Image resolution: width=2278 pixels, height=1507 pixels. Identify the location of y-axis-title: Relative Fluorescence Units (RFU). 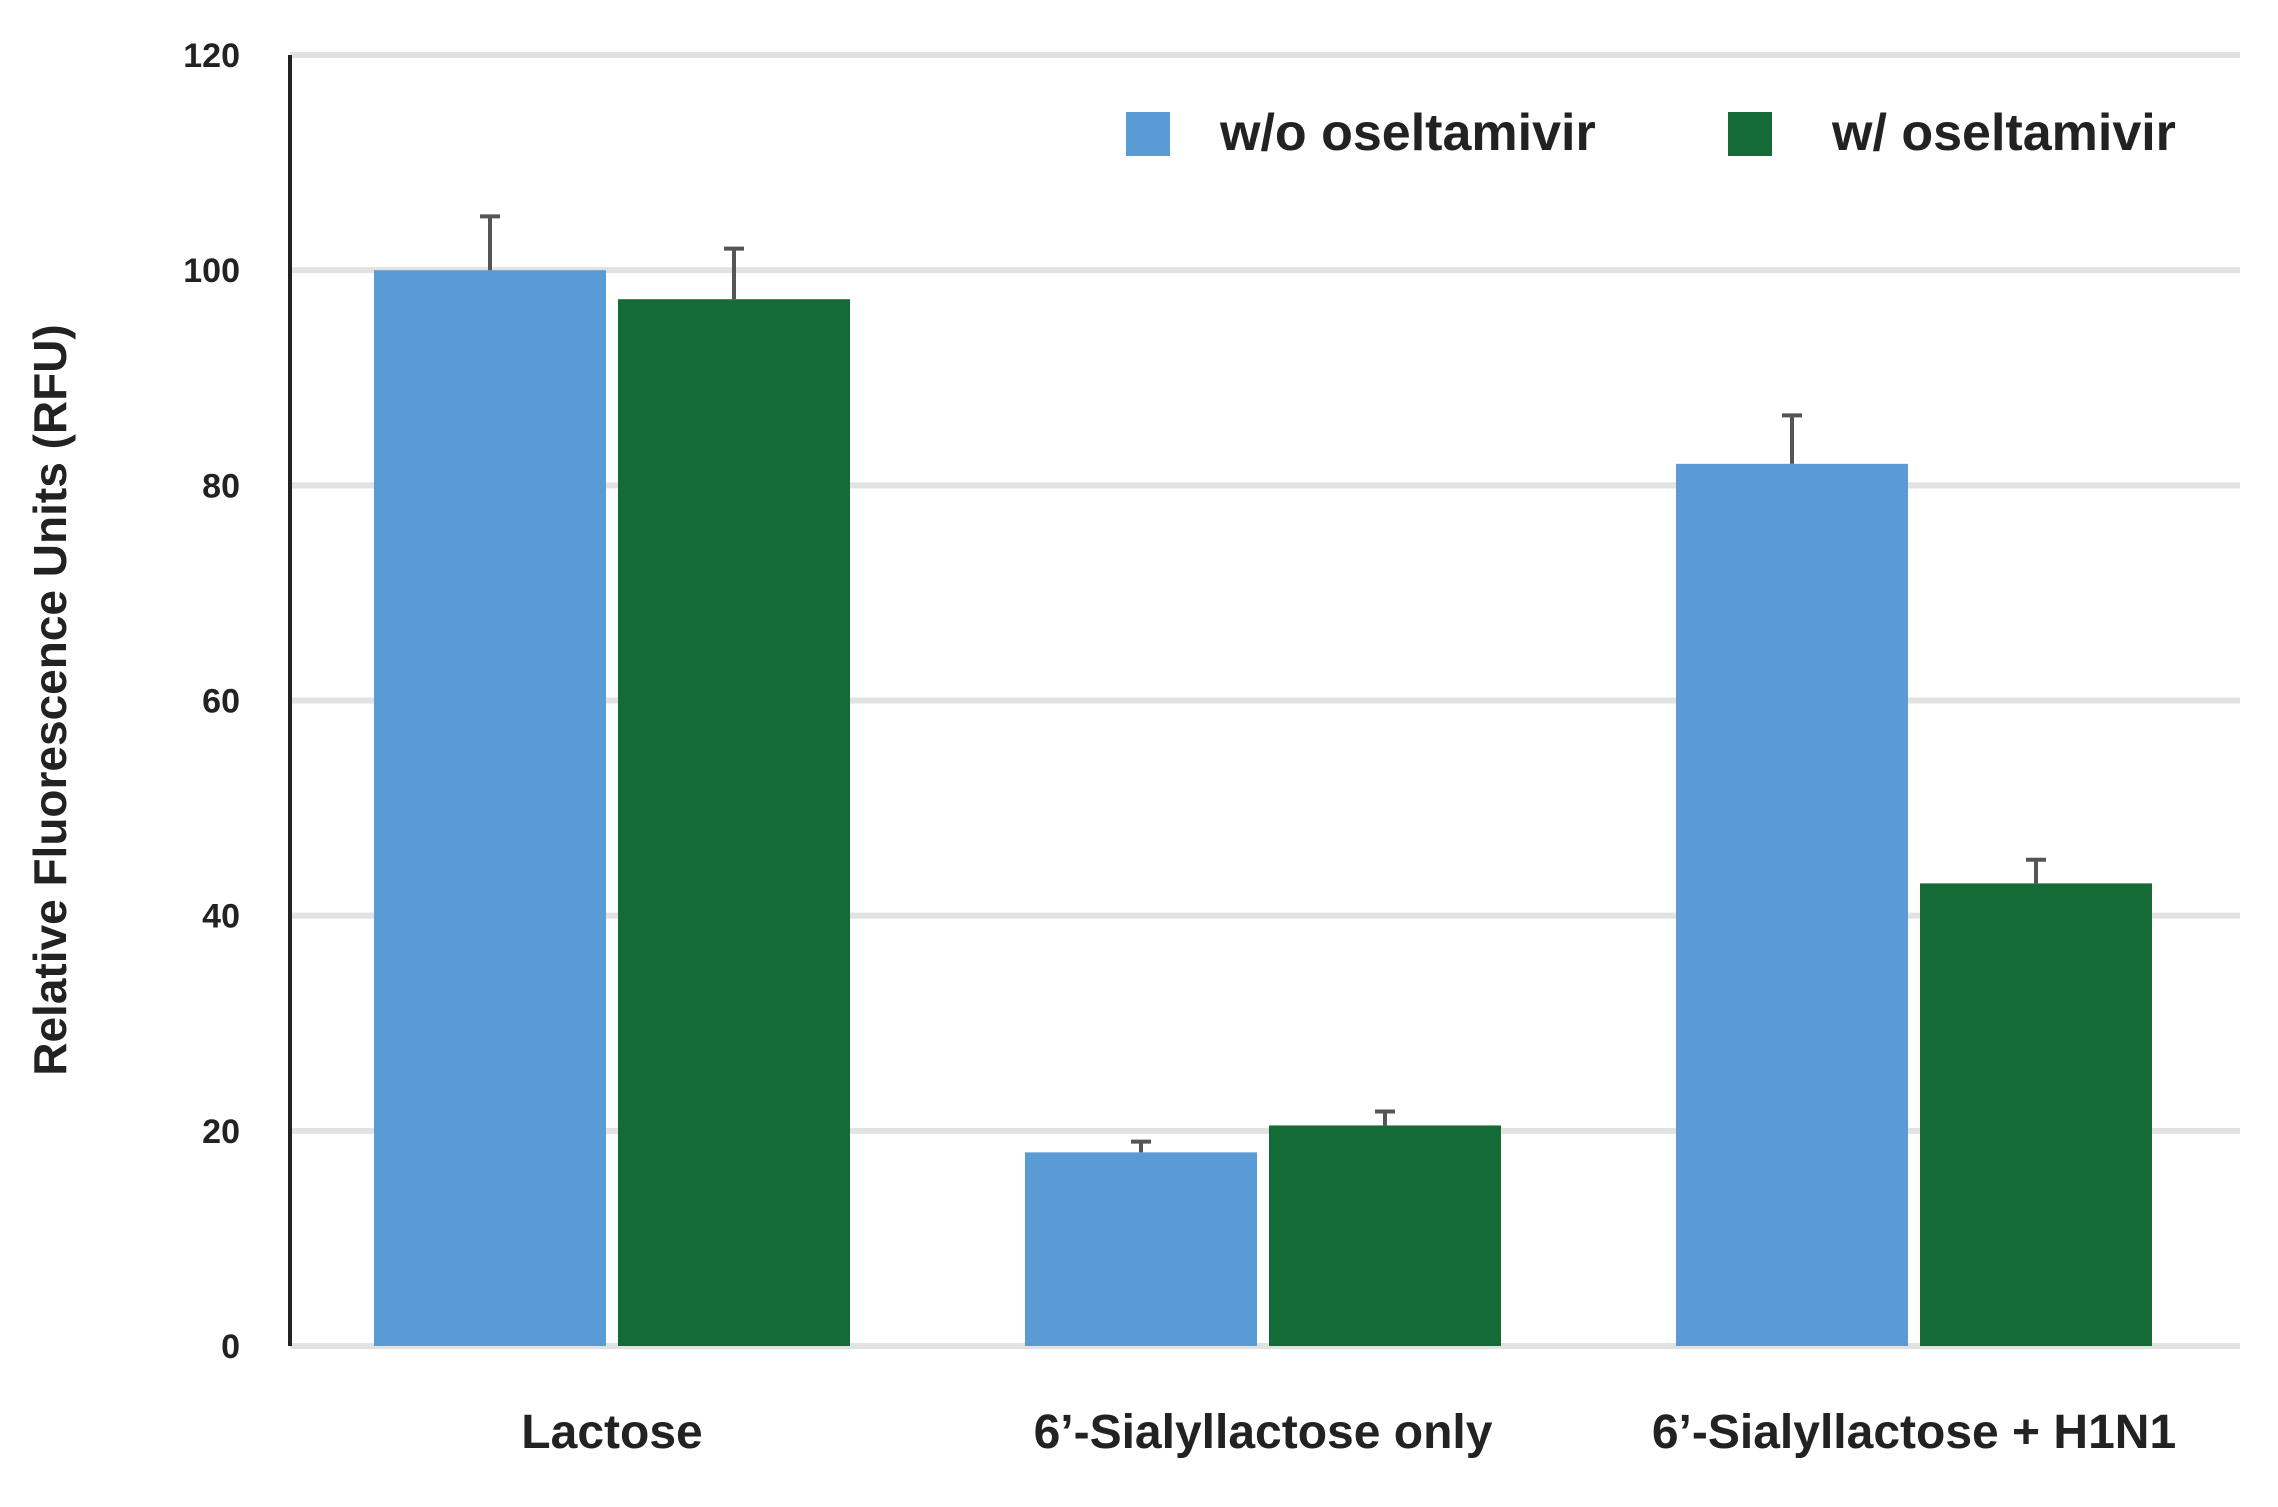
(50, 700).